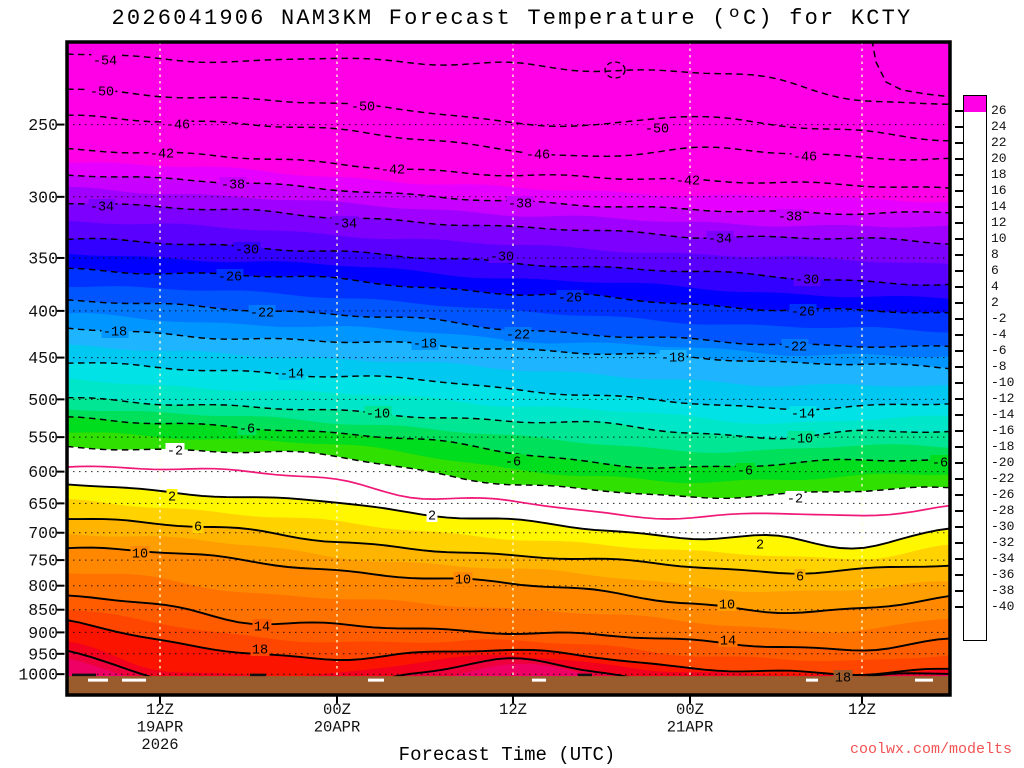 Image resolution: width=1024 pixels, height=768 pixels. Describe the element at coordinates (160, 728) in the screenshot. I see `x-tick-label: 19APR` at that location.